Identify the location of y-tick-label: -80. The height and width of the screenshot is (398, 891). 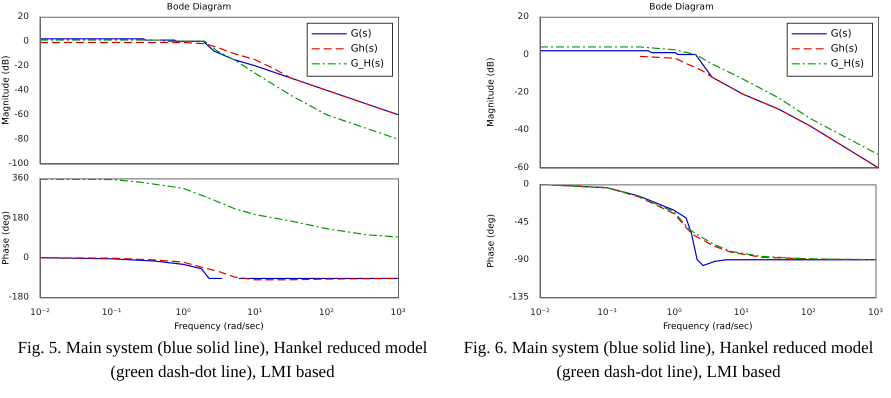
(22, 139).